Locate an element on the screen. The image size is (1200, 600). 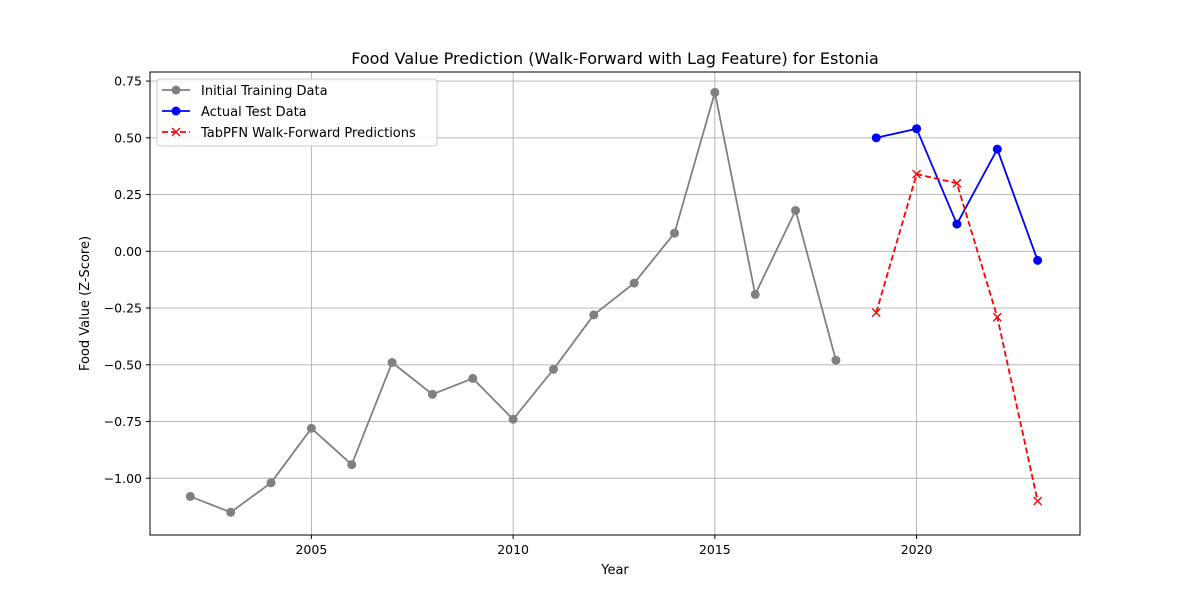
legend-keys is located at coordinates (176, 111).